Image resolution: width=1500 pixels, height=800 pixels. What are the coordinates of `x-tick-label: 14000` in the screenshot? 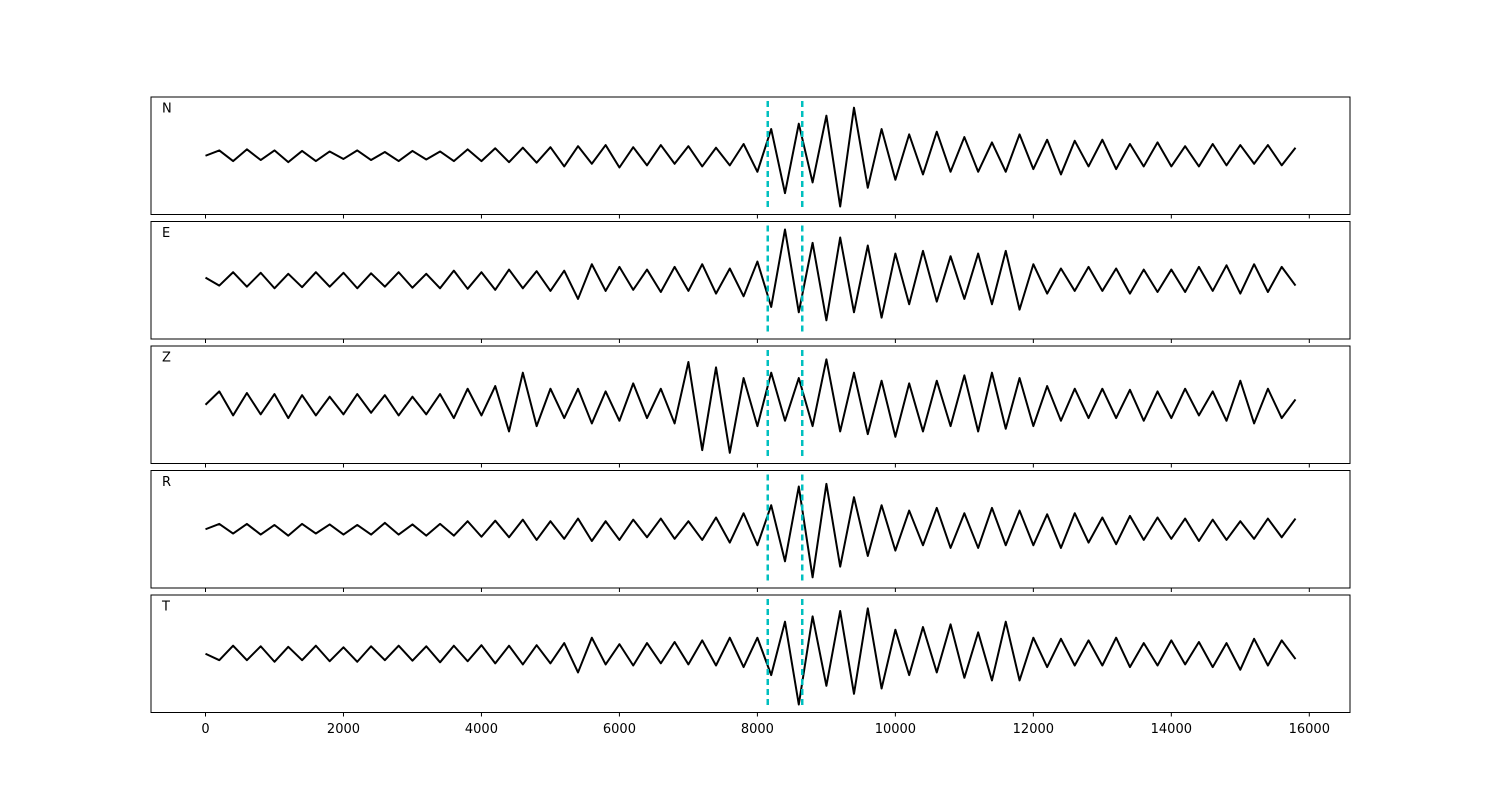 It's located at (1171, 729).